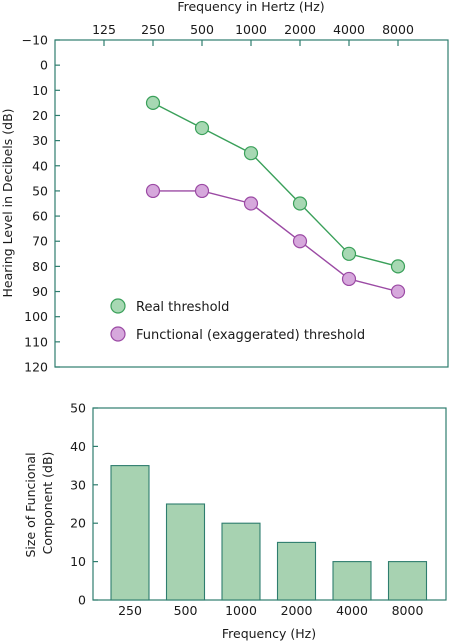 This screenshot has height=643, width=451. Describe the element at coordinates (36, 341) in the screenshot. I see `audiogram-y-tick-label: 110` at that location.